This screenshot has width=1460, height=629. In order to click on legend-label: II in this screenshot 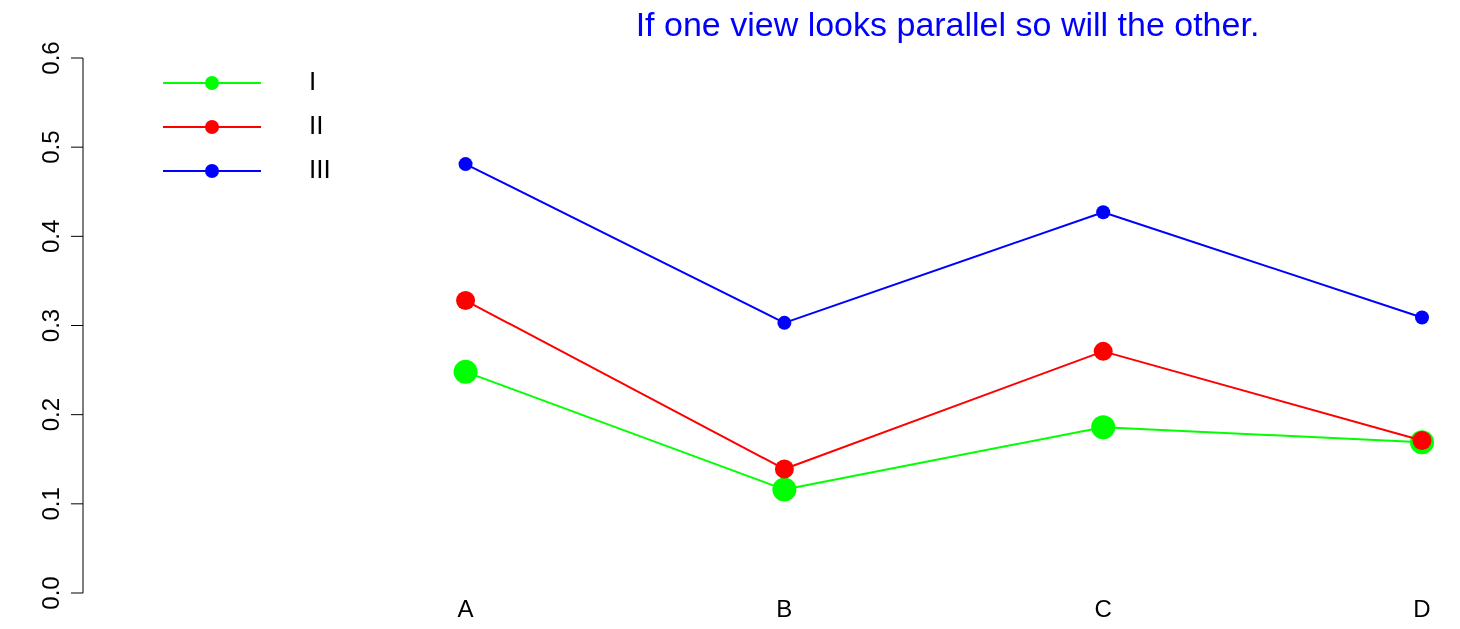, I will do `click(316, 124)`.